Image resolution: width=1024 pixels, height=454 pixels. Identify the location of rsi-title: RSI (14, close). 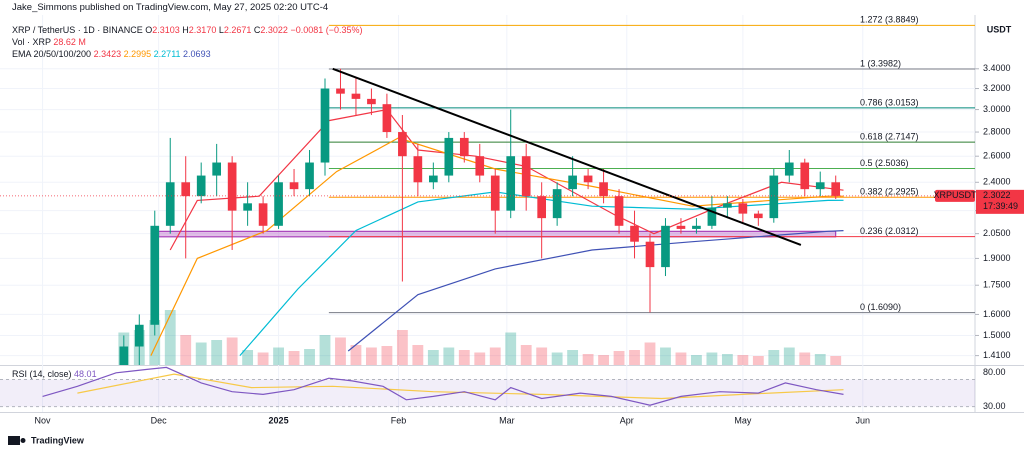
(42, 374).